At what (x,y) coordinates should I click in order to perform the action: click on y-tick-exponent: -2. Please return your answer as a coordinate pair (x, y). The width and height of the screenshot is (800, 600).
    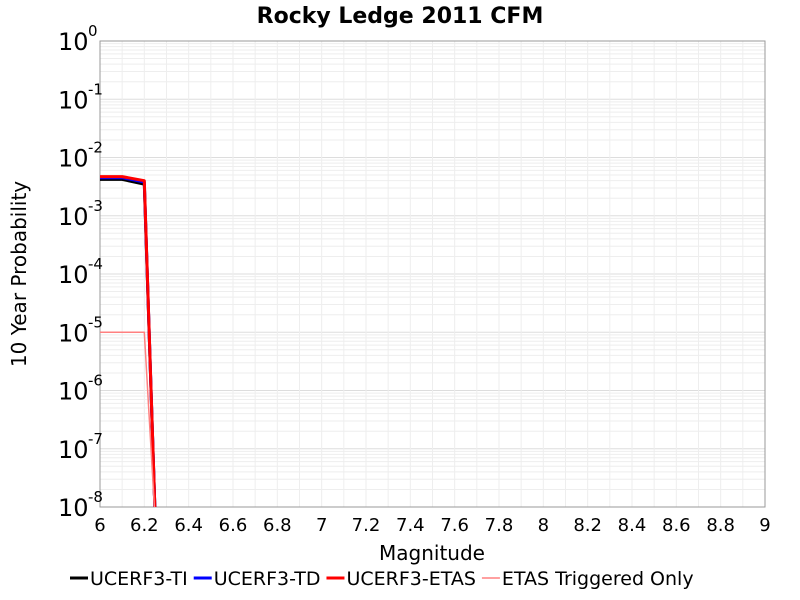
    Looking at the image, I should click on (95, 148).